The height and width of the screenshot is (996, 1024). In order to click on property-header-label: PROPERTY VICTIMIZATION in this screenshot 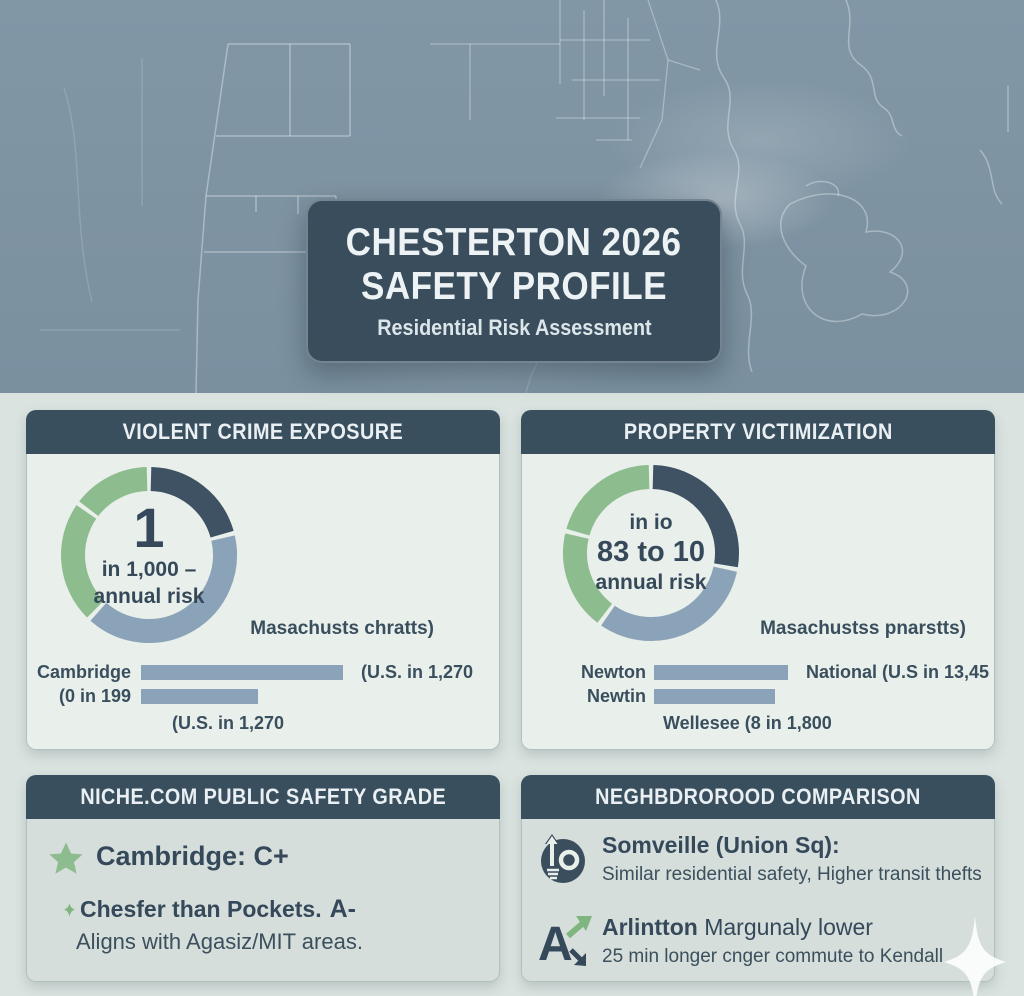, I will do `click(758, 431)`.